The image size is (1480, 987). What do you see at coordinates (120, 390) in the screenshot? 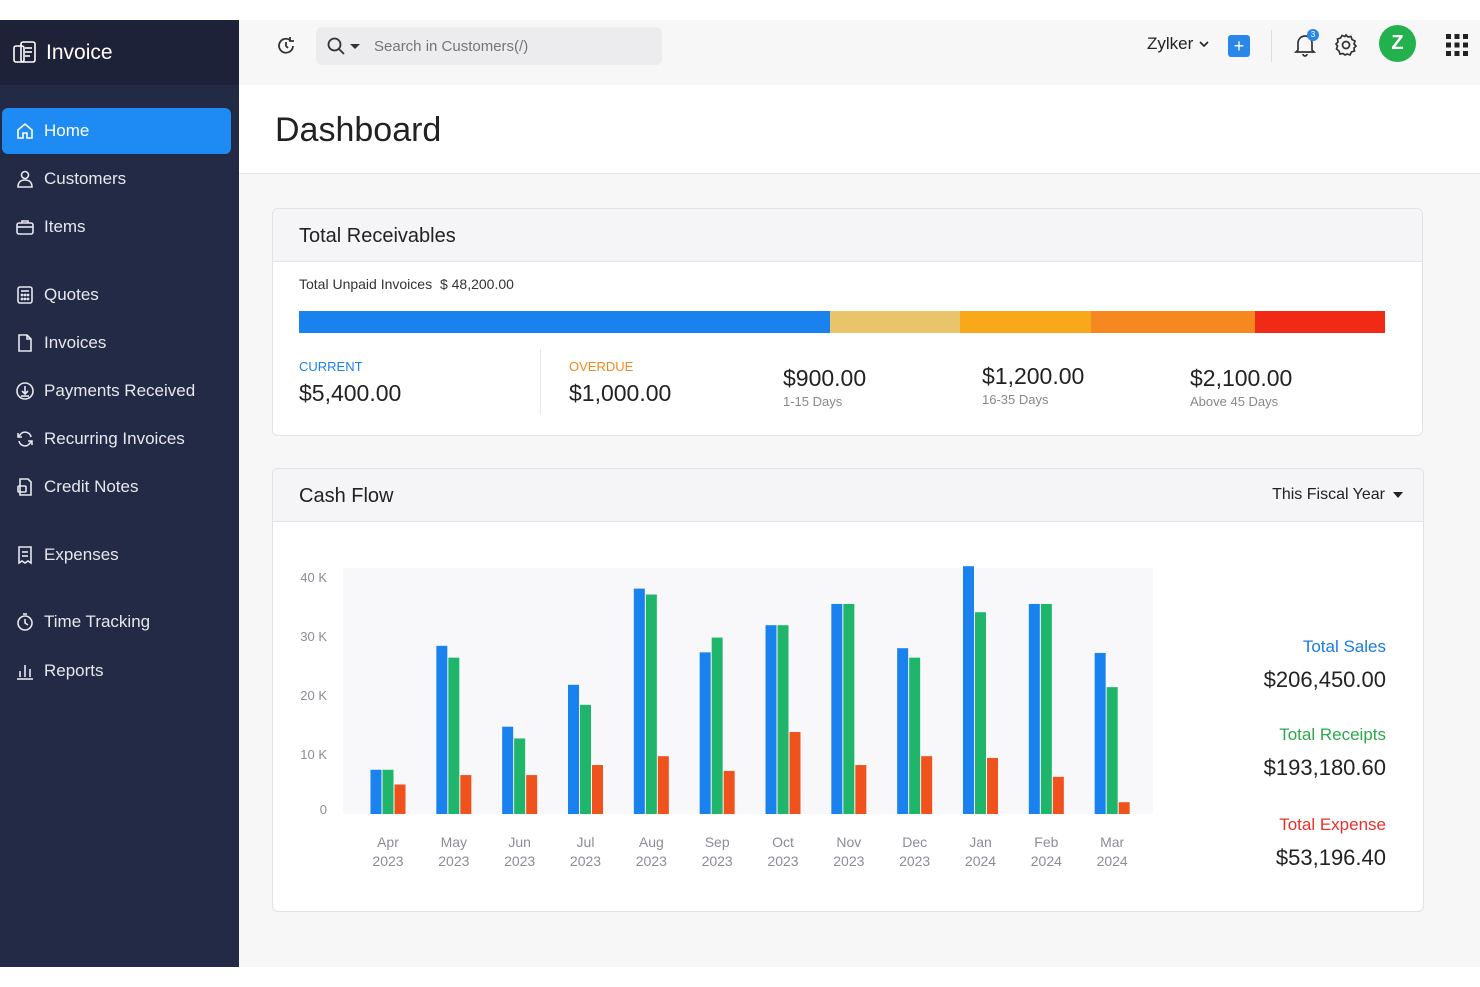
I see `sidebar-item-label: Payments Received` at bounding box center [120, 390].